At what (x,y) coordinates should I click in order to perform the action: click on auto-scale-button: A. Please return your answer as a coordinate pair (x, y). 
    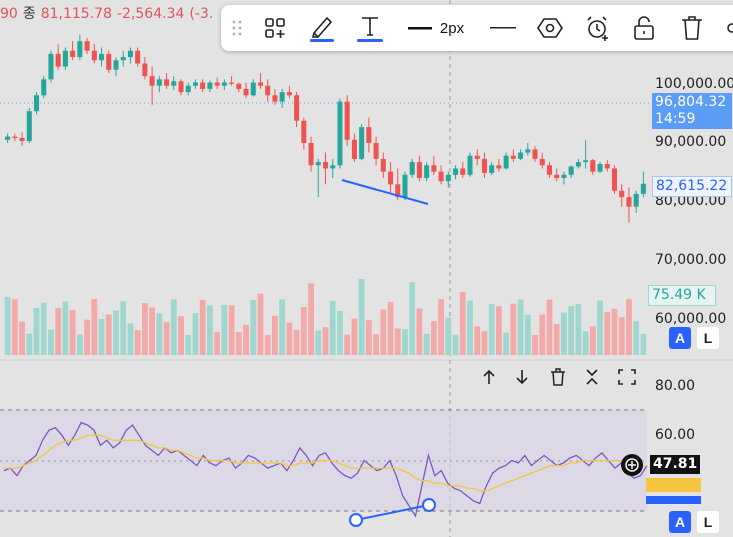
    Looking at the image, I should click on (680, 338).